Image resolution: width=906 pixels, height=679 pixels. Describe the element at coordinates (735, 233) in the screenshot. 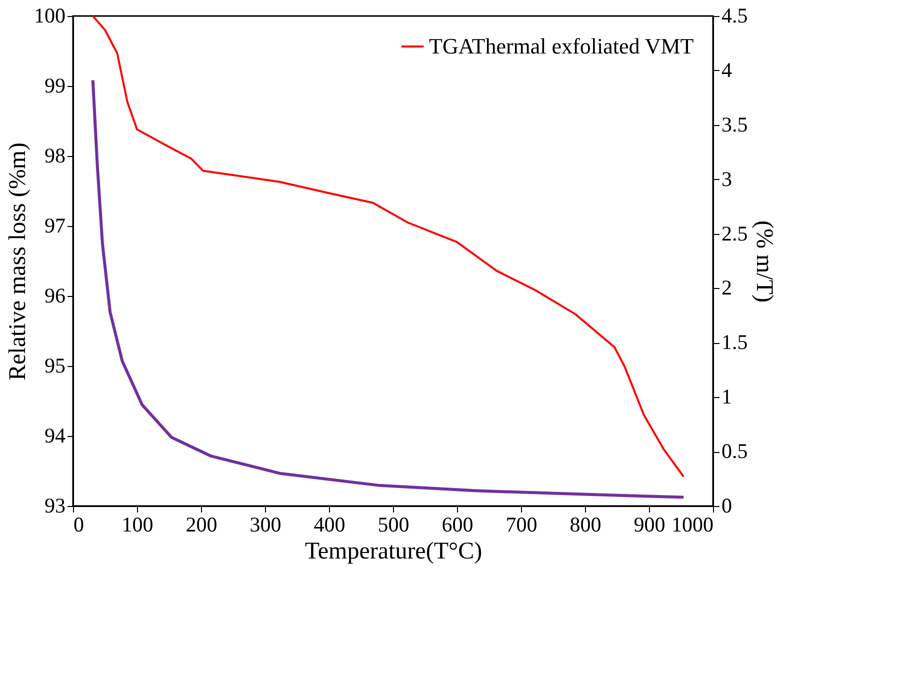

I see `y2-tick-label: 2.5` at that location.